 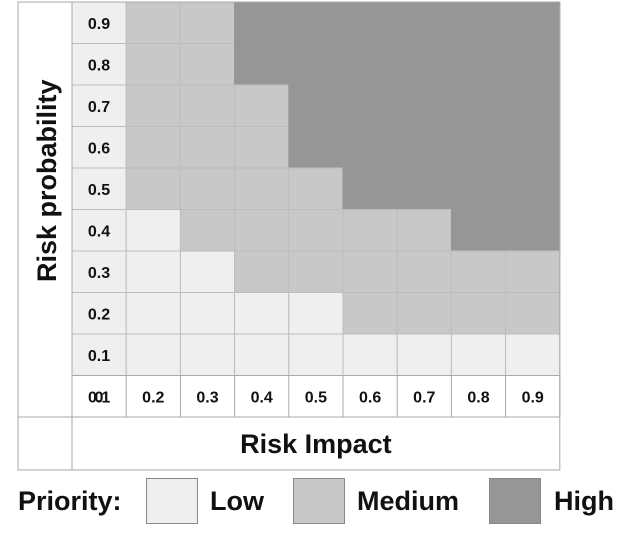 I want to click on legend-label-low: Low, so click(x=237, y=501).